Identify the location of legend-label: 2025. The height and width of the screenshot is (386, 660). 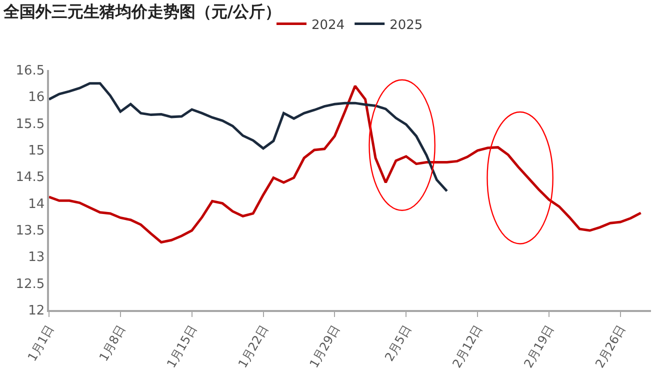
(406, 25).